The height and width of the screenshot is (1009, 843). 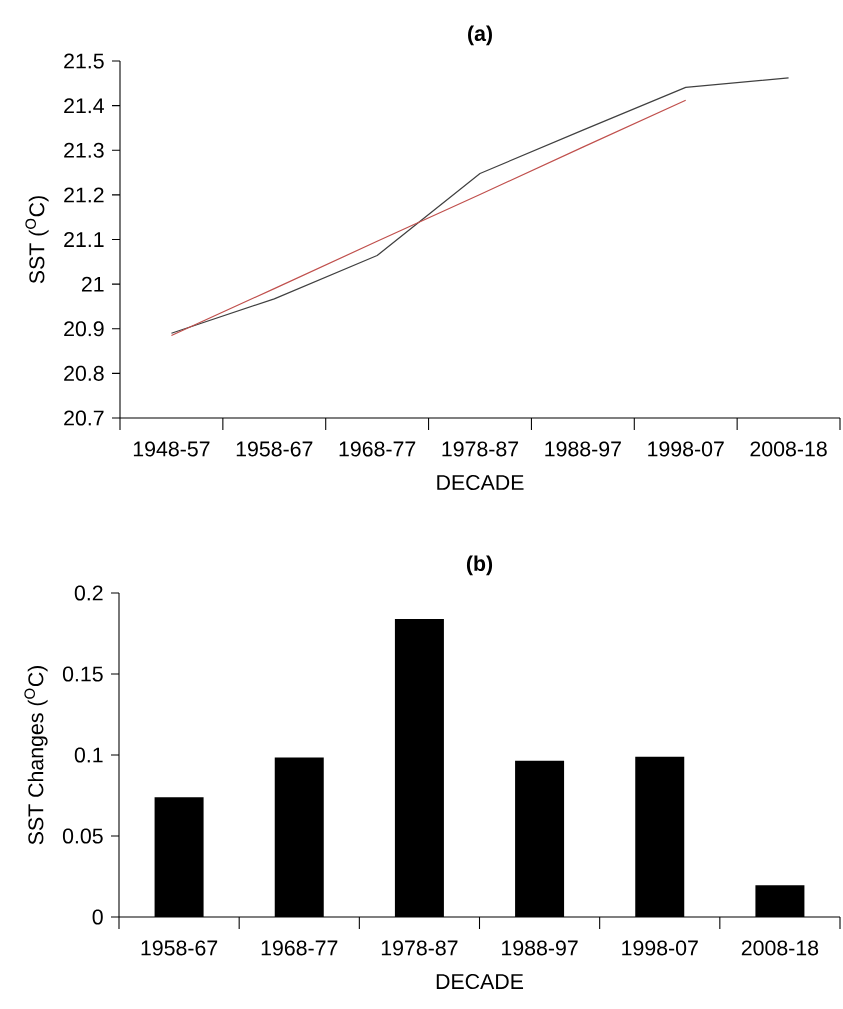 What do you see at coordinates (84, 61) in the screenshot?
I see `y-tick-label: 21.5` at bounding box center [84, 61].